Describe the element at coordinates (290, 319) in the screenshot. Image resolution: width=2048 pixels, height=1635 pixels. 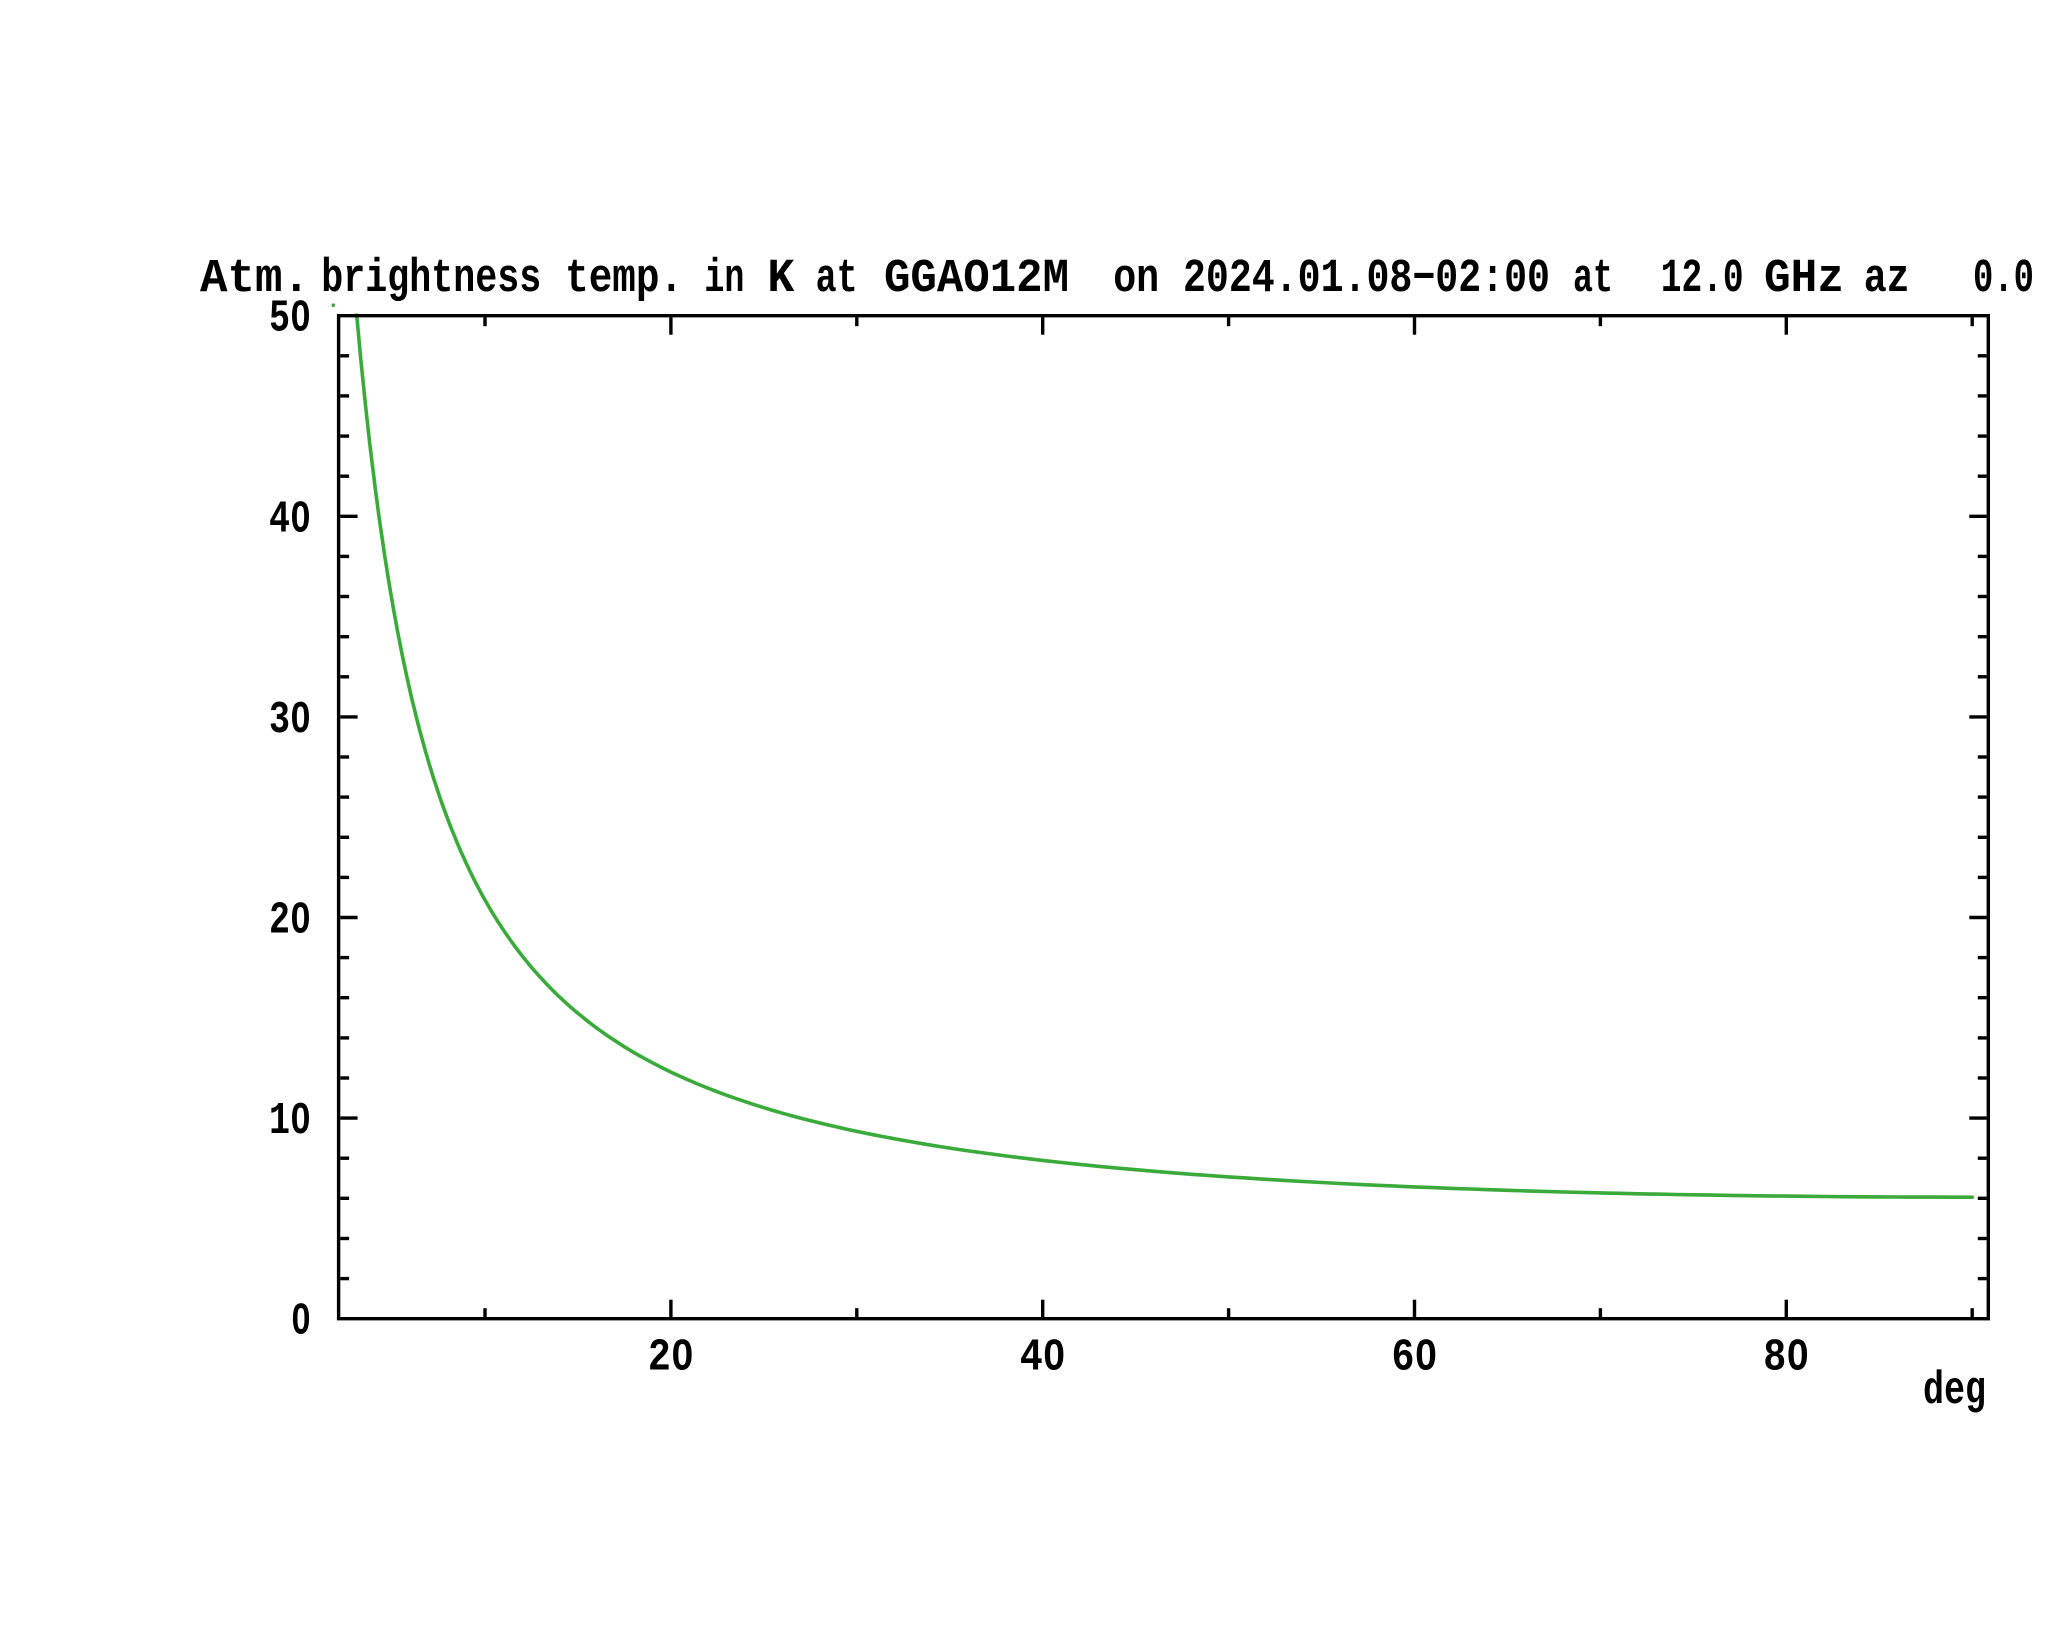
I see `svg-text: 50` at that location.